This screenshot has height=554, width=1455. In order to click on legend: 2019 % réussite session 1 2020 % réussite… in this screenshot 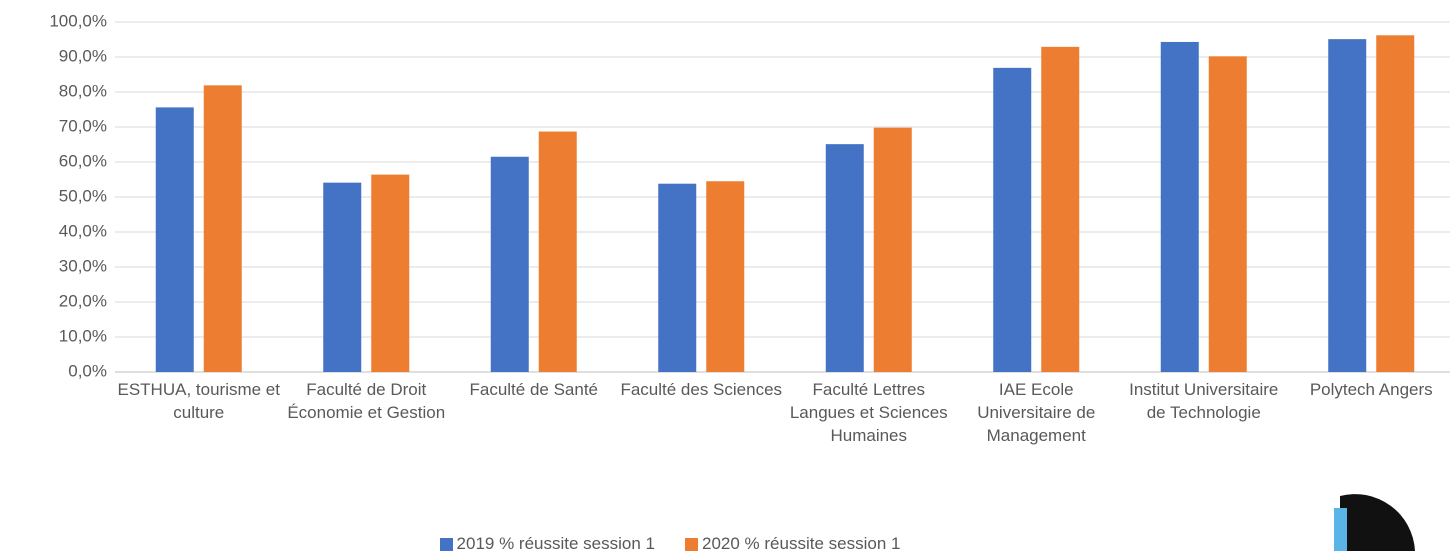, I will do `click(670, 544)`.